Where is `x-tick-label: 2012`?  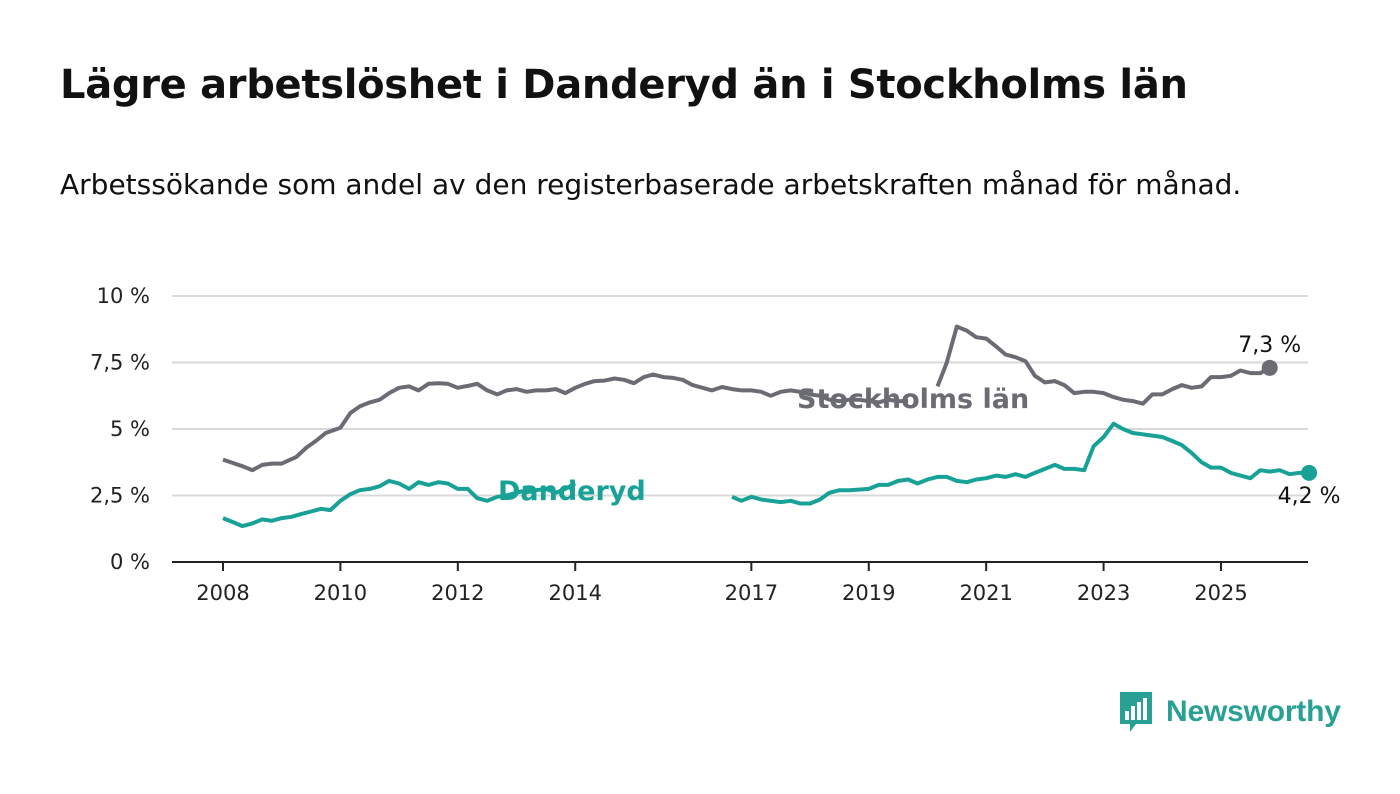
x-tick-label: 2012 is located at coordinates (457, 593).